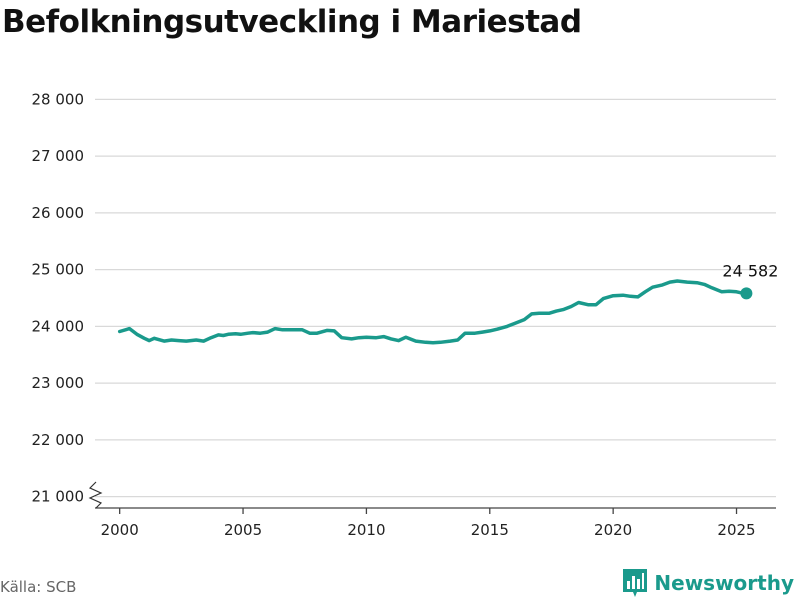 The image size is (800, 600). What do you see at coordinates (38, 587) in the screenshot?
I see `source-note: Källa: SCB` at bounding box center [38, 587].